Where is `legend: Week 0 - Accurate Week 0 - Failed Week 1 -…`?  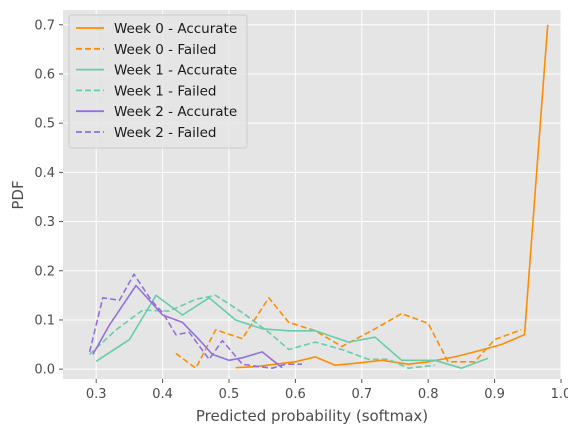 legend: Week 0 - Accurate Week 0 - Failed Week 1 -… is located at coordinates (158, 81).